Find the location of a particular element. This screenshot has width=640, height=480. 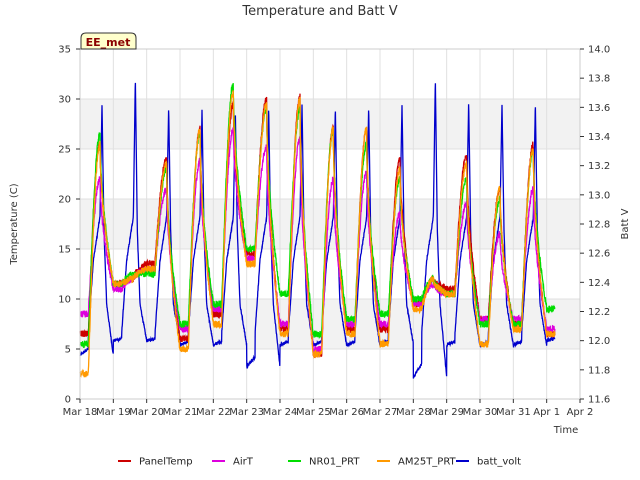

y2-tick-label: 13.8 is located at coordinates (599, 79).